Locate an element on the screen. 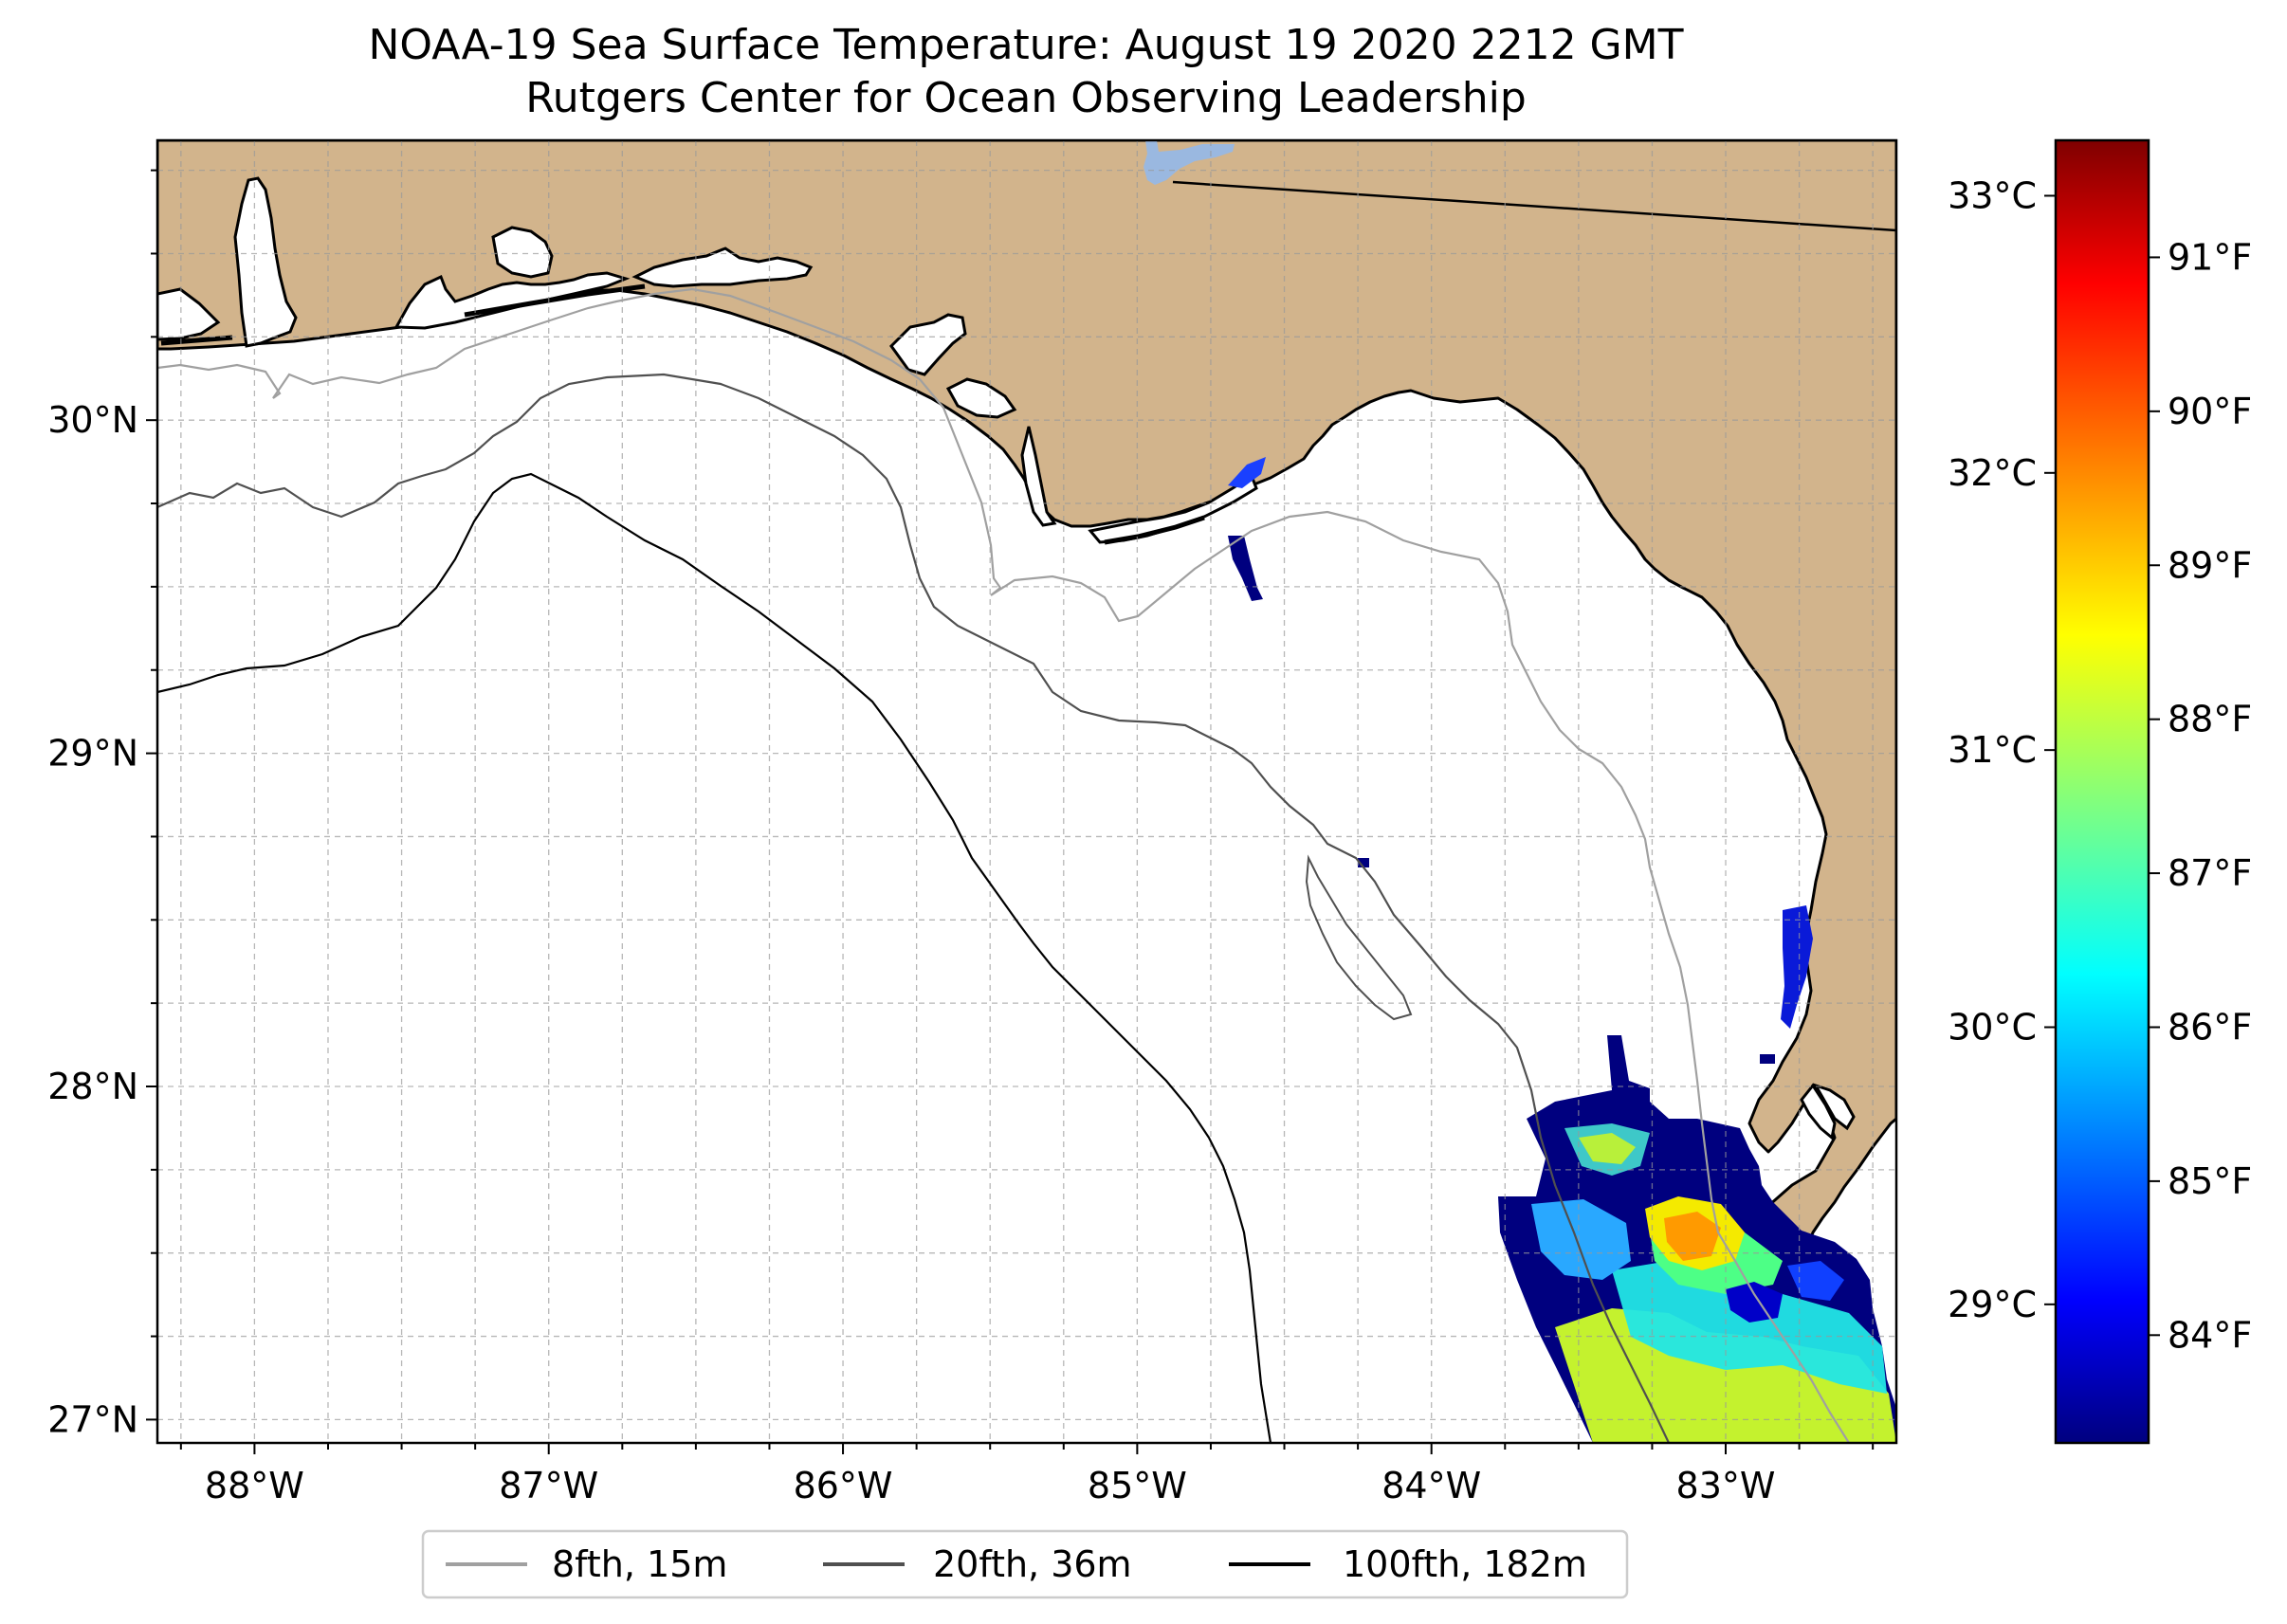 The width and height of the screenshot is (2287, 1624). legend-label-20fth: 20fth, 36m is located at coordinates (1032, 1564).